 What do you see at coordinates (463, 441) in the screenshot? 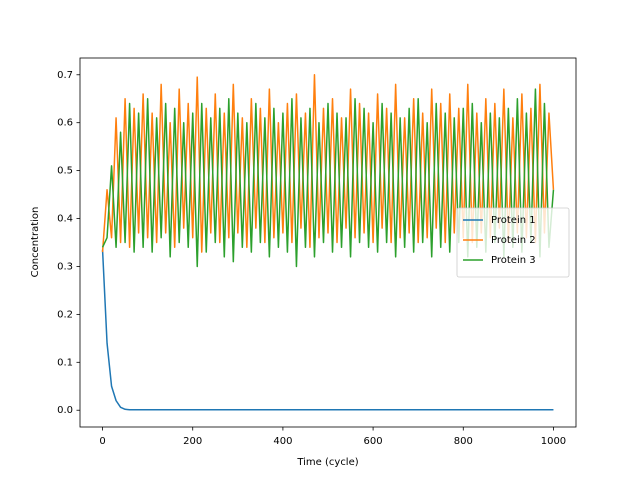
I see `x-tick-label: 800` at bounding box center [463, 441].